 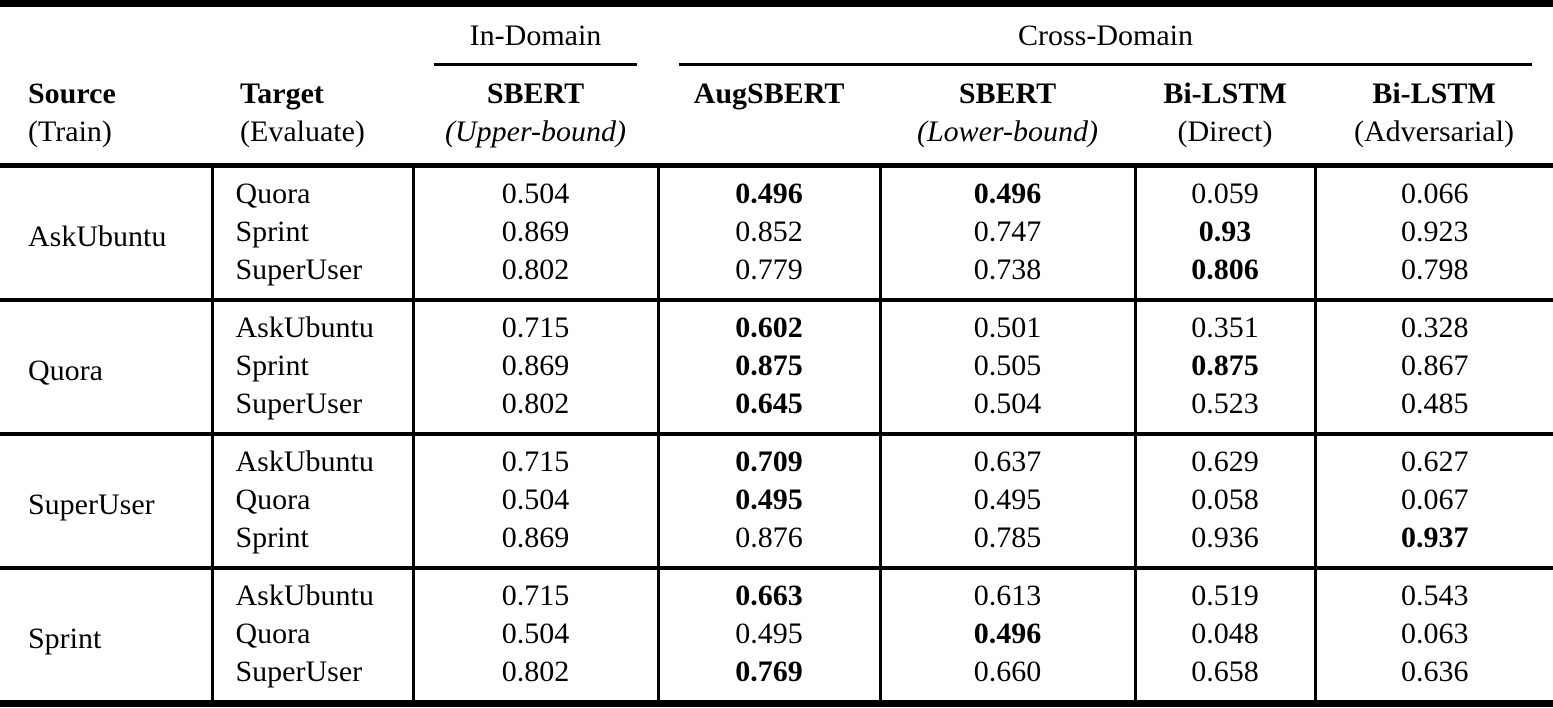 What do you see at coordinates (776, 409) in the screenshot?
I see `table-row: SuperUser 0.802 0.645 0.504 0.523 0.485` at bounding box center [776, 409].